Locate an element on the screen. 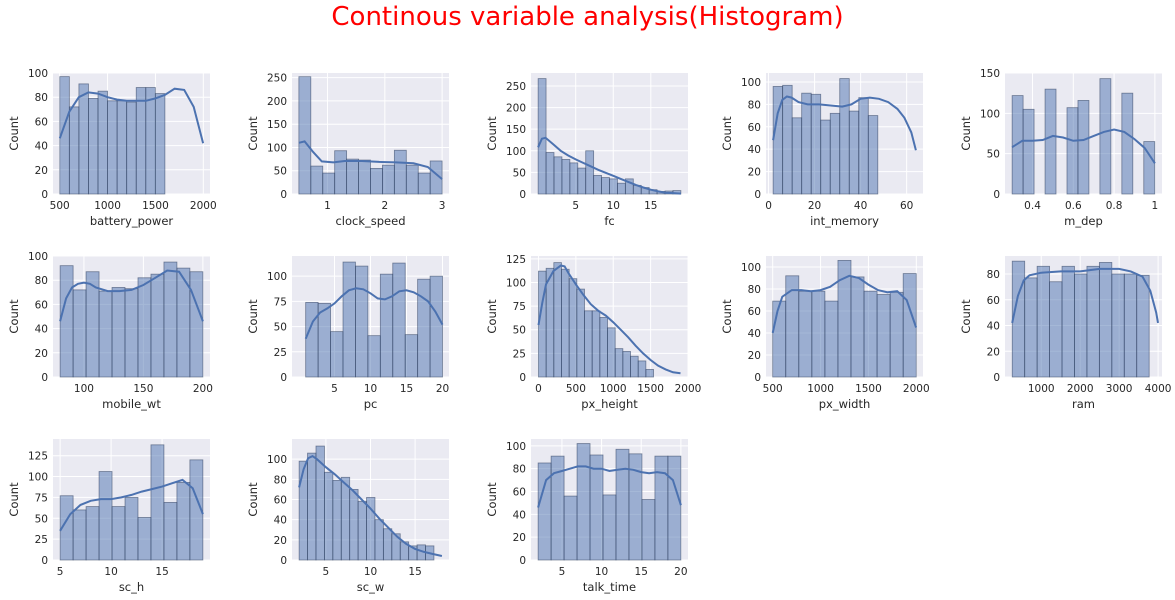  x-tick-label: 200 is located at coordinates (203, 389).